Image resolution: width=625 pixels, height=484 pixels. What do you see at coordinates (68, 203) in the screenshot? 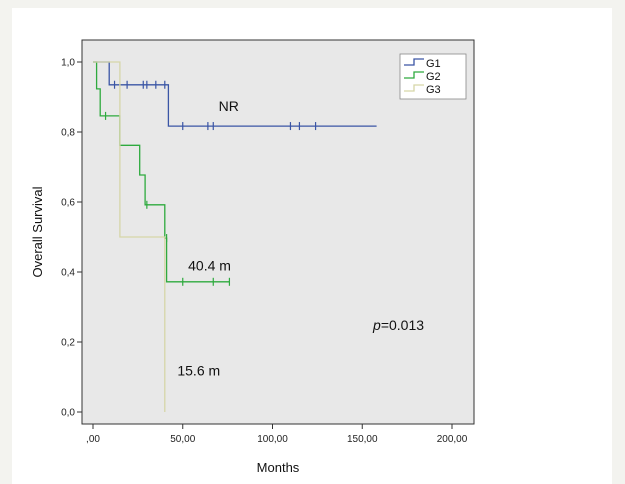
I see `y-tick-label: 0,6` at bounding box center [68, 203].